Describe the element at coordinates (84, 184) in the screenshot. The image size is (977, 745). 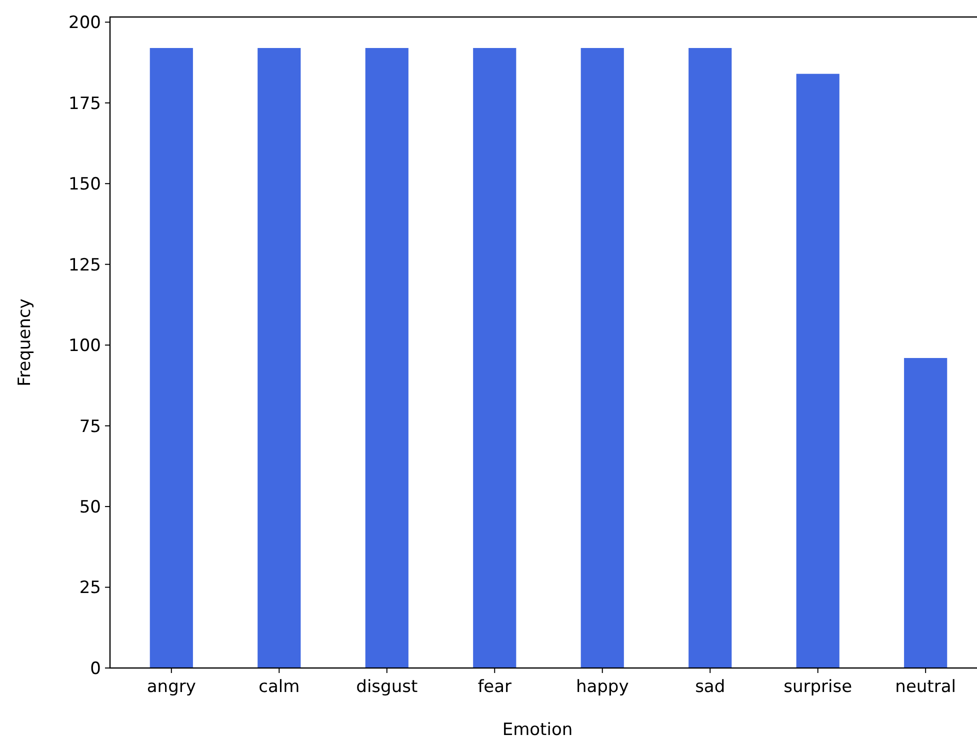
I see `y-tick-label: 150` at that location.